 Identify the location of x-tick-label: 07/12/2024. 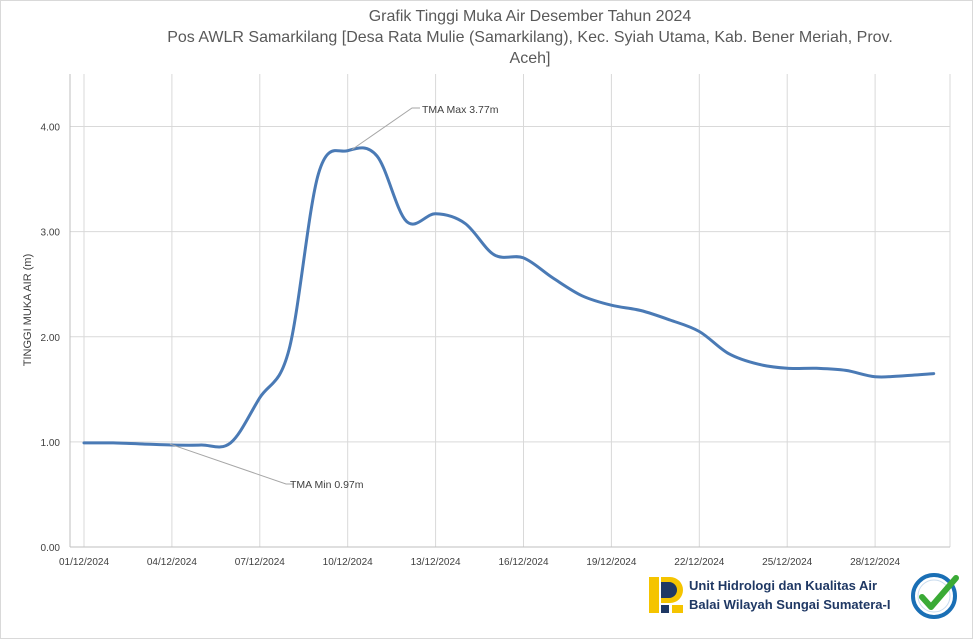
(260, 562).